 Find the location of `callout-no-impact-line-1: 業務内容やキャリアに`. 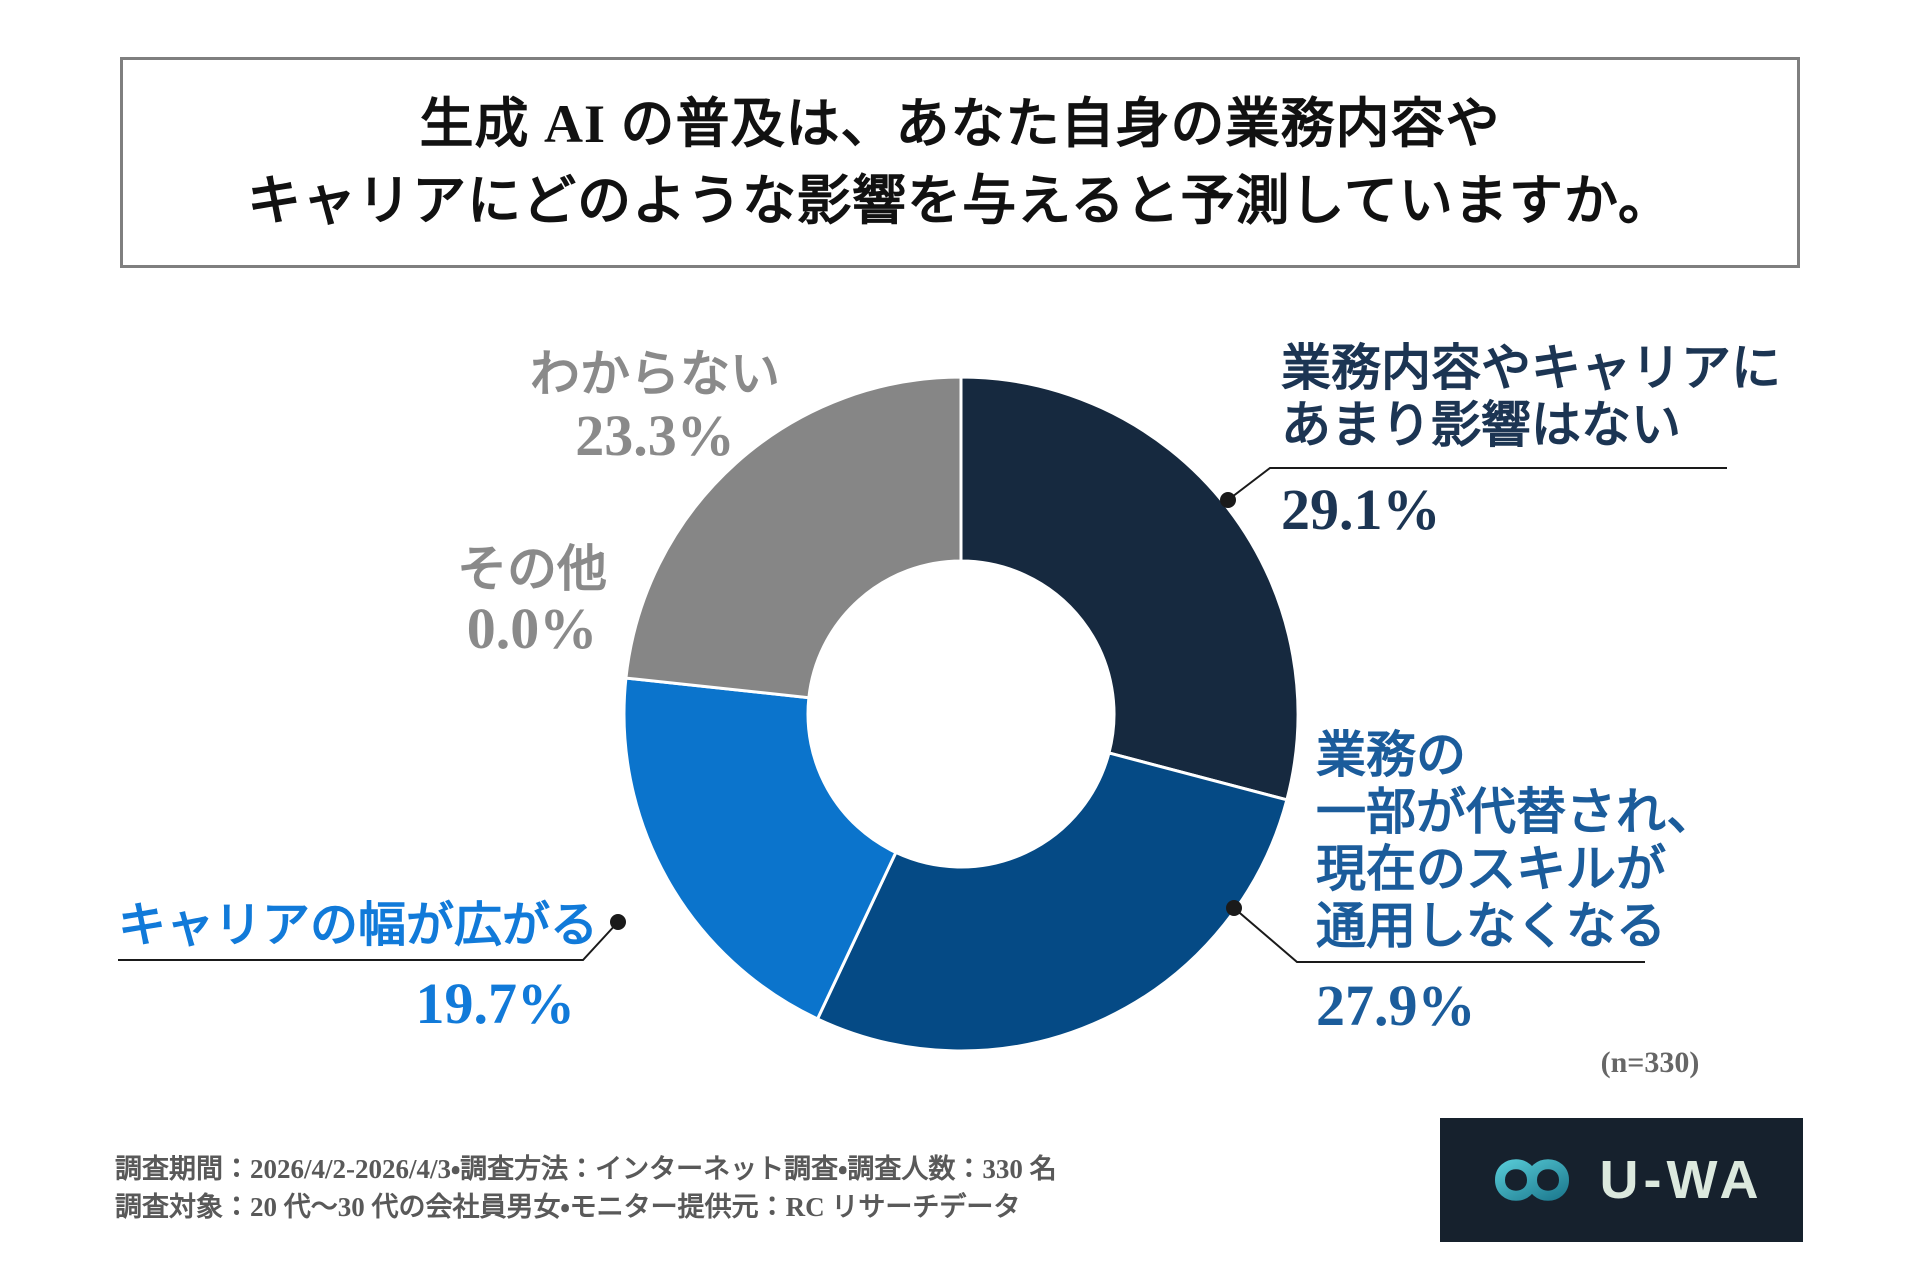

callout-no-impact-line-1: 業務内容やキャリアに is located at coordinates (1531, 368).